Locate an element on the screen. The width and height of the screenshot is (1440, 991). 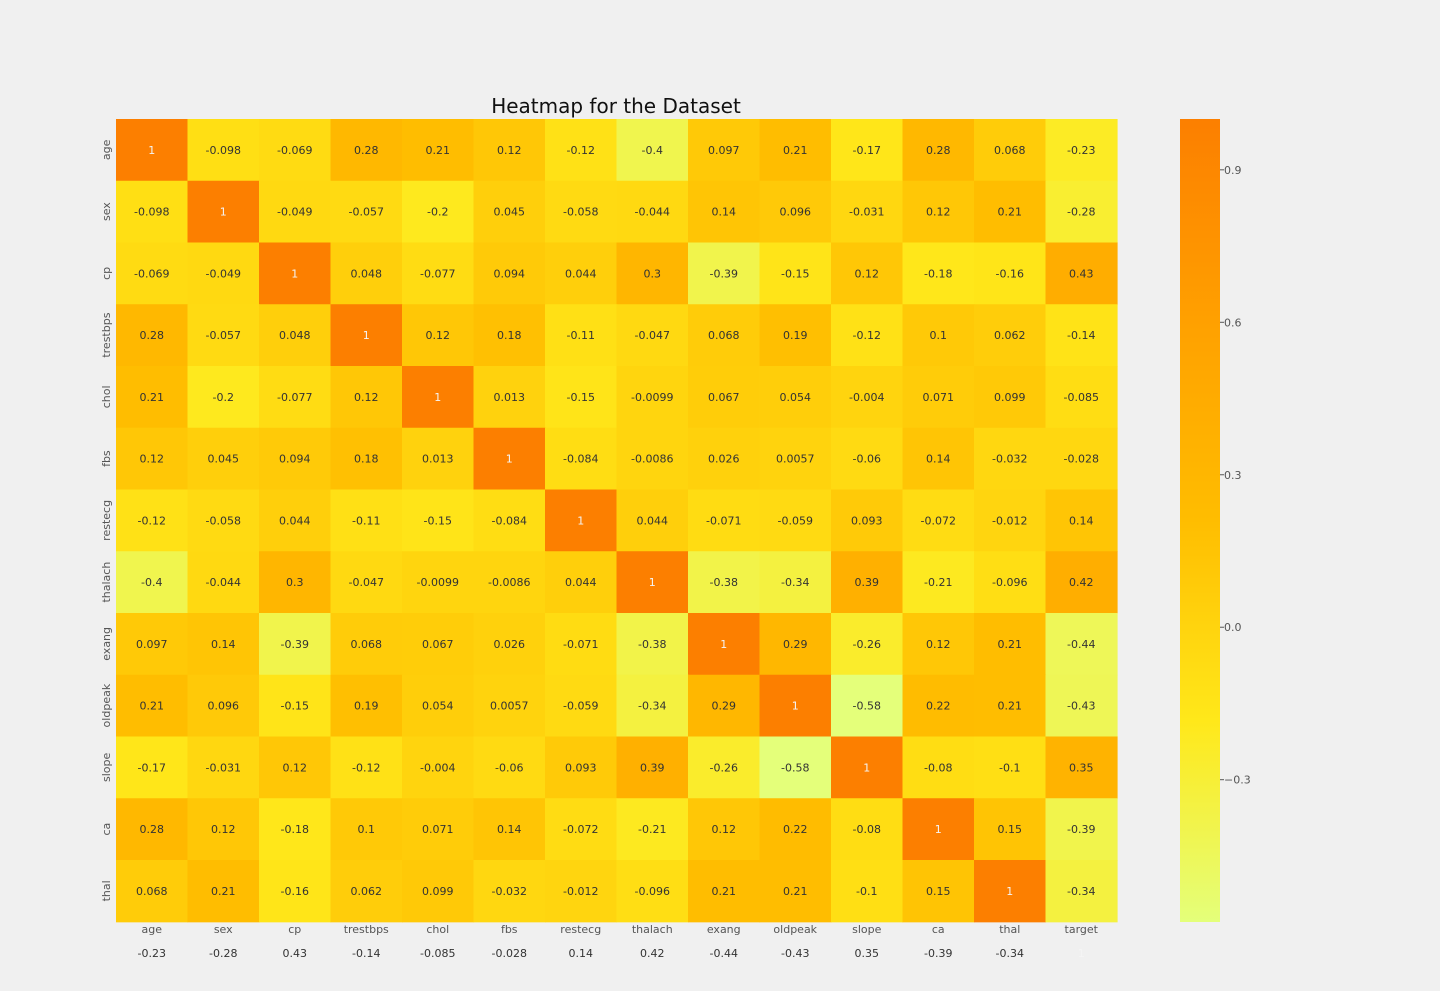
cell-label-cp-trestbps: 0.048 is located at coordinates (367, 273).